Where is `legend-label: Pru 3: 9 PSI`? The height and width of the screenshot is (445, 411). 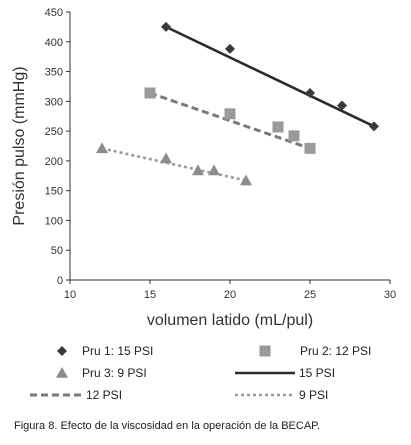
legend-label: Pru 3: 9 PSI is located at coordinates (114, 373).